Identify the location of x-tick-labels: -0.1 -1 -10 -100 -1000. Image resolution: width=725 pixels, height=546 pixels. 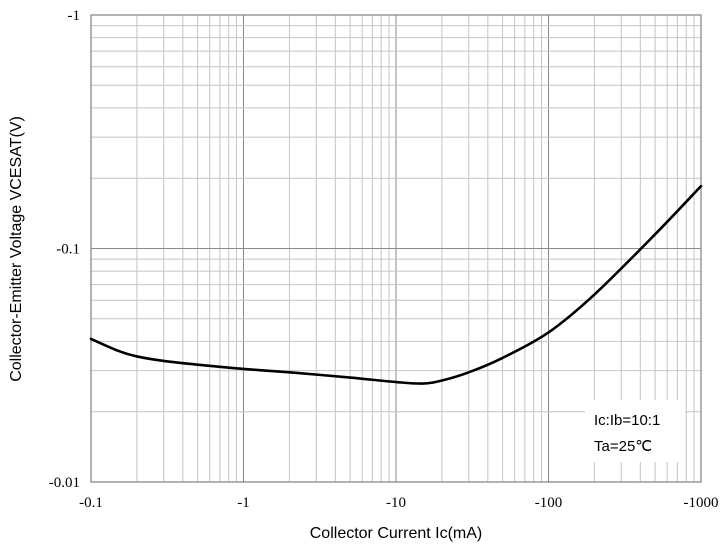
(398, 503).